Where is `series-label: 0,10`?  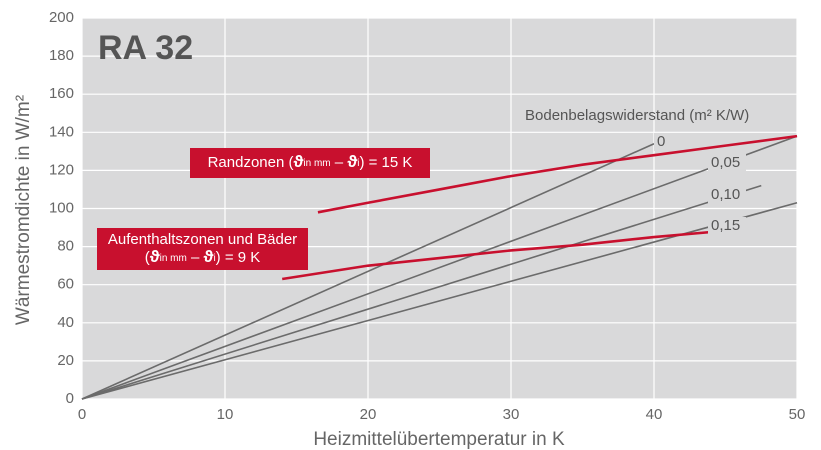
series-label: 0,10 is located at coordinates (725, 194).